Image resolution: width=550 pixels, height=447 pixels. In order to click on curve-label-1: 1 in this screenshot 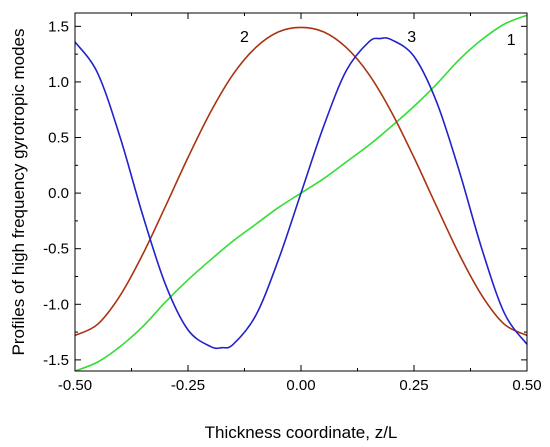, I will do `click(511, 40)`.